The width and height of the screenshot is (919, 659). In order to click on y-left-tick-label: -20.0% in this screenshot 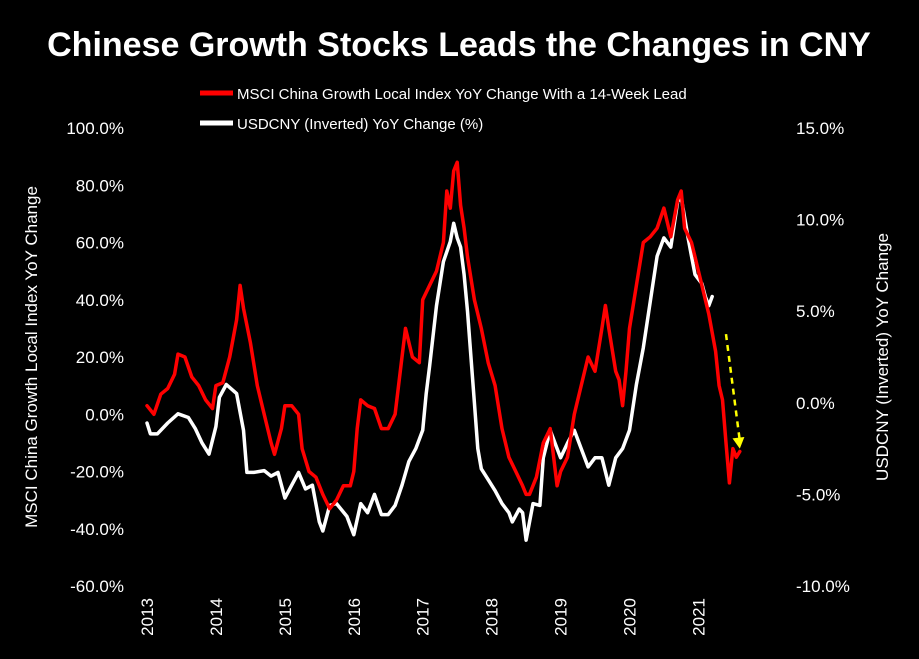, I will do `click(97, 472)`.